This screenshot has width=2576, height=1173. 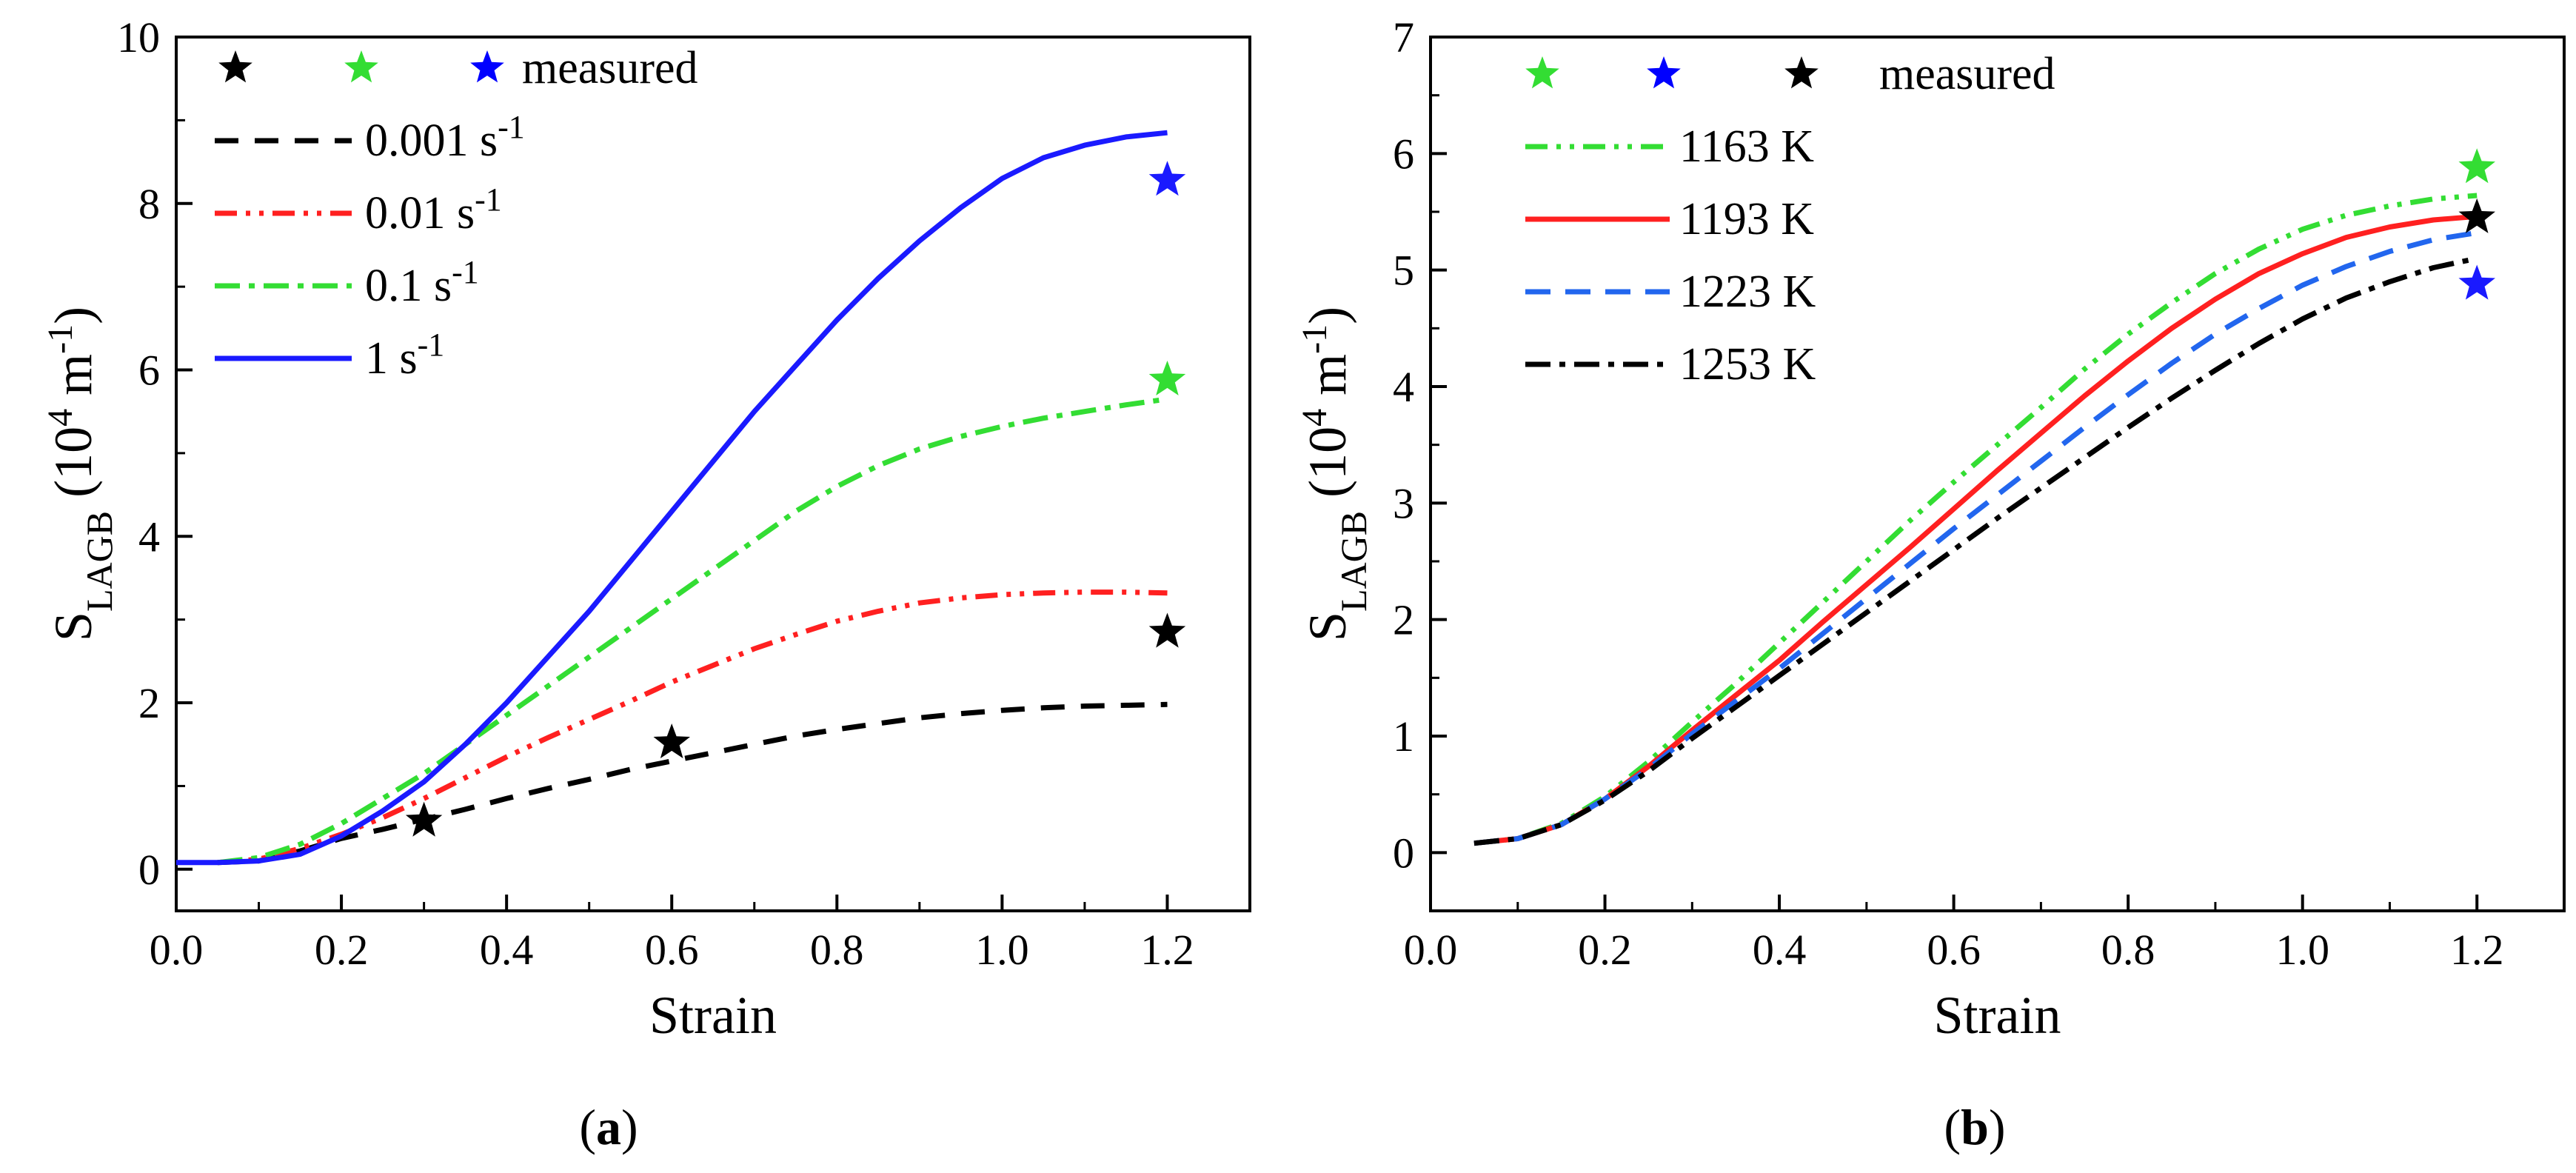 I want to click on legend-label-1: 0.01 s-1, so click(x=433, y=210).